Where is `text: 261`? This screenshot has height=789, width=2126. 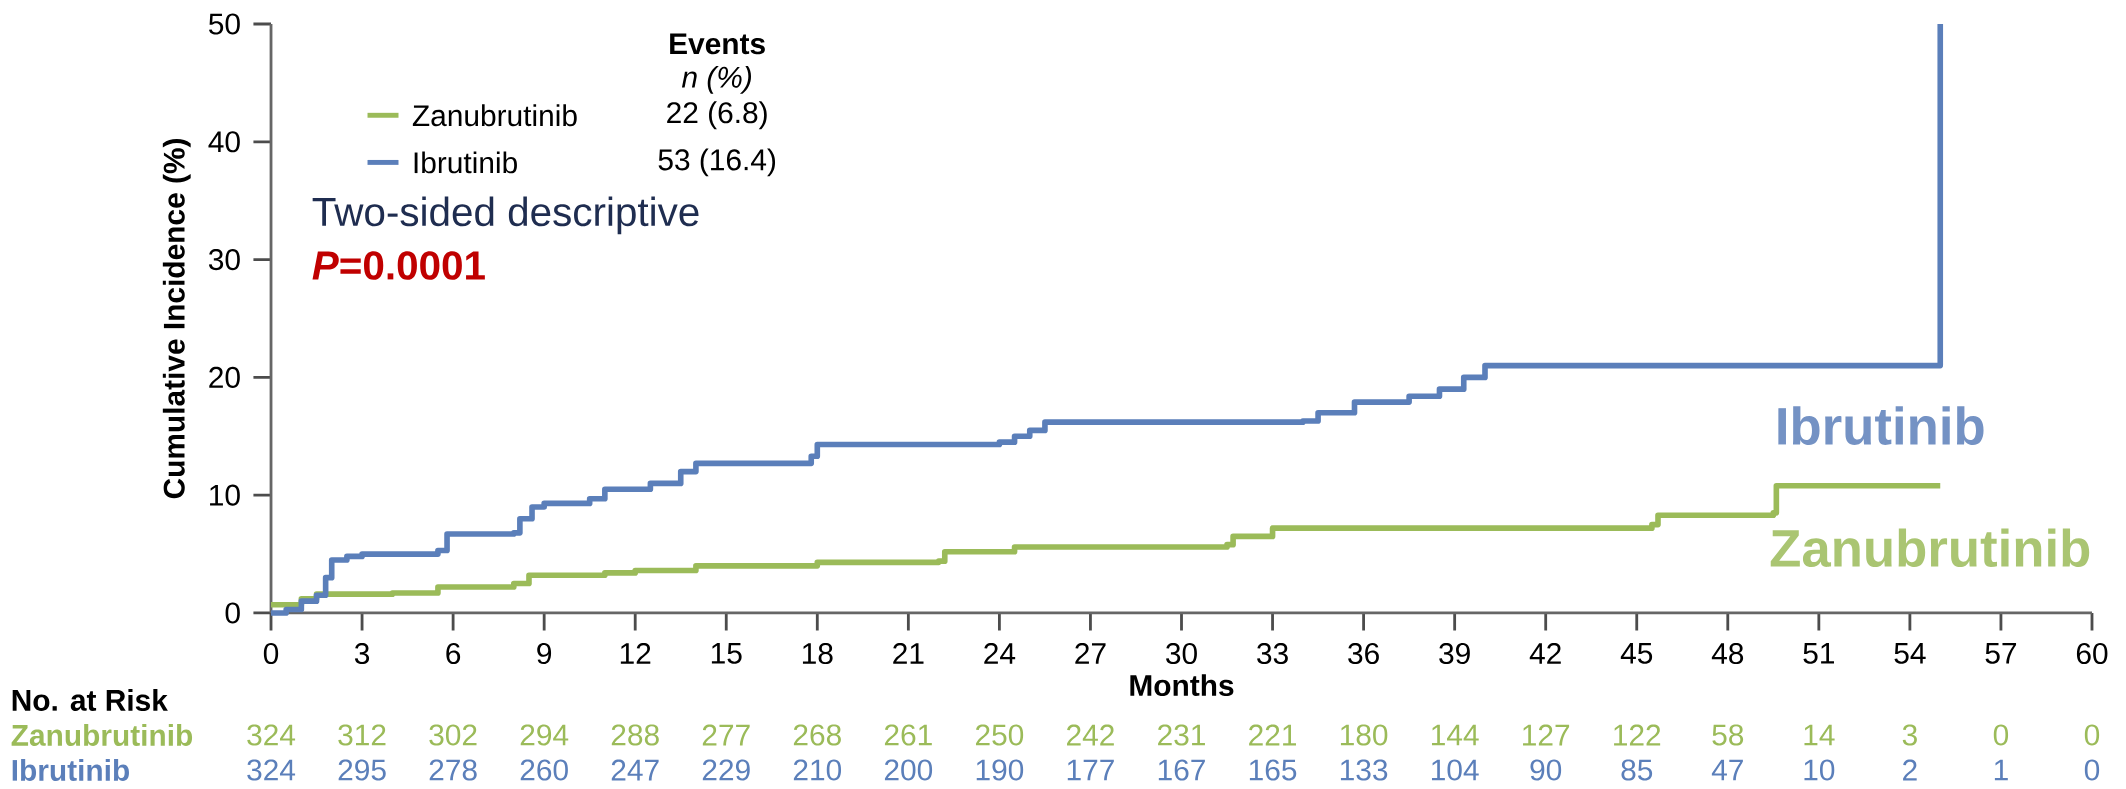
text: 261 is located at coordinates (908, 735).